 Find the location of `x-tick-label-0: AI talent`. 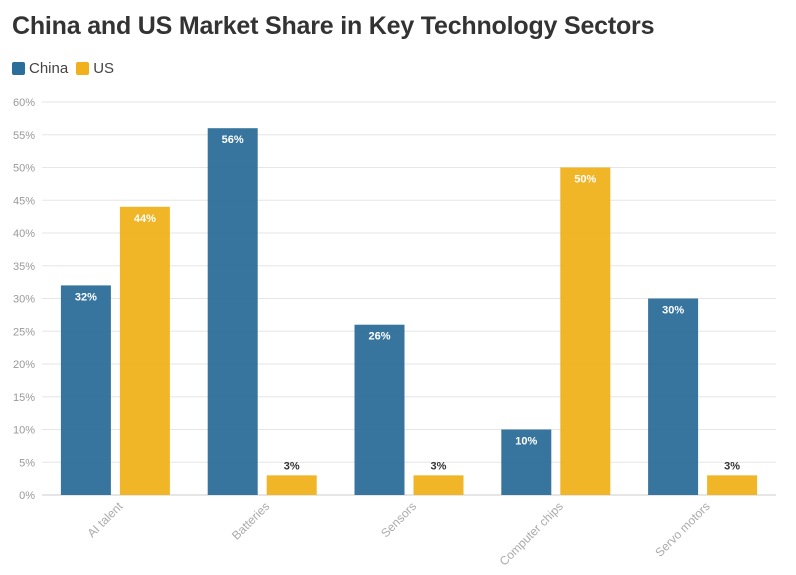

x-tick-label-0: AI talent is located at coordinates (105, 520).